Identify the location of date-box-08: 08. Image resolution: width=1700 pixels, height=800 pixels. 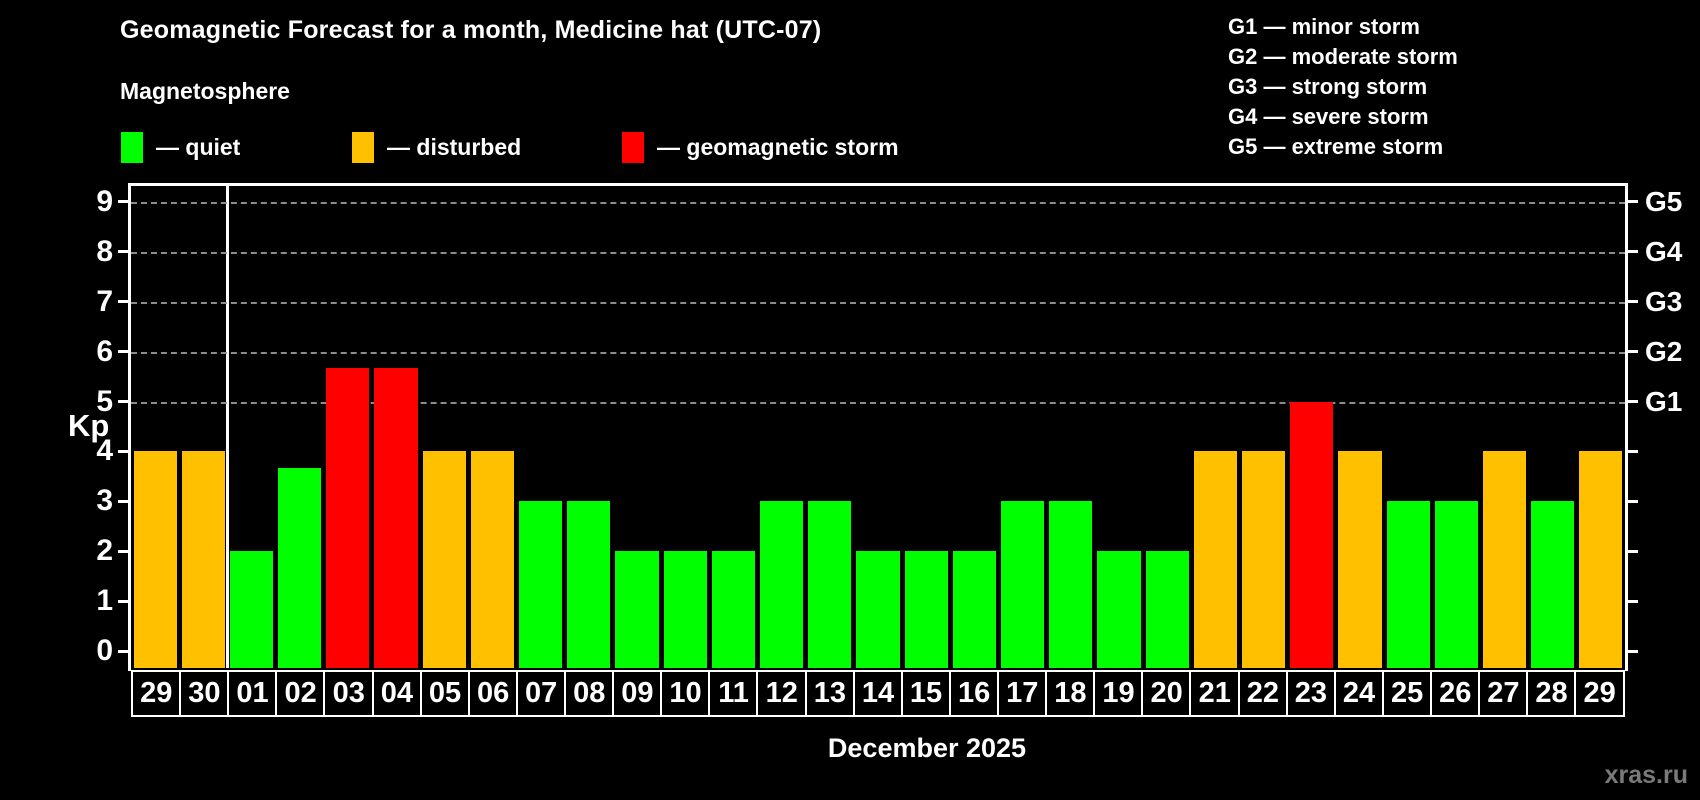
(589, 693).